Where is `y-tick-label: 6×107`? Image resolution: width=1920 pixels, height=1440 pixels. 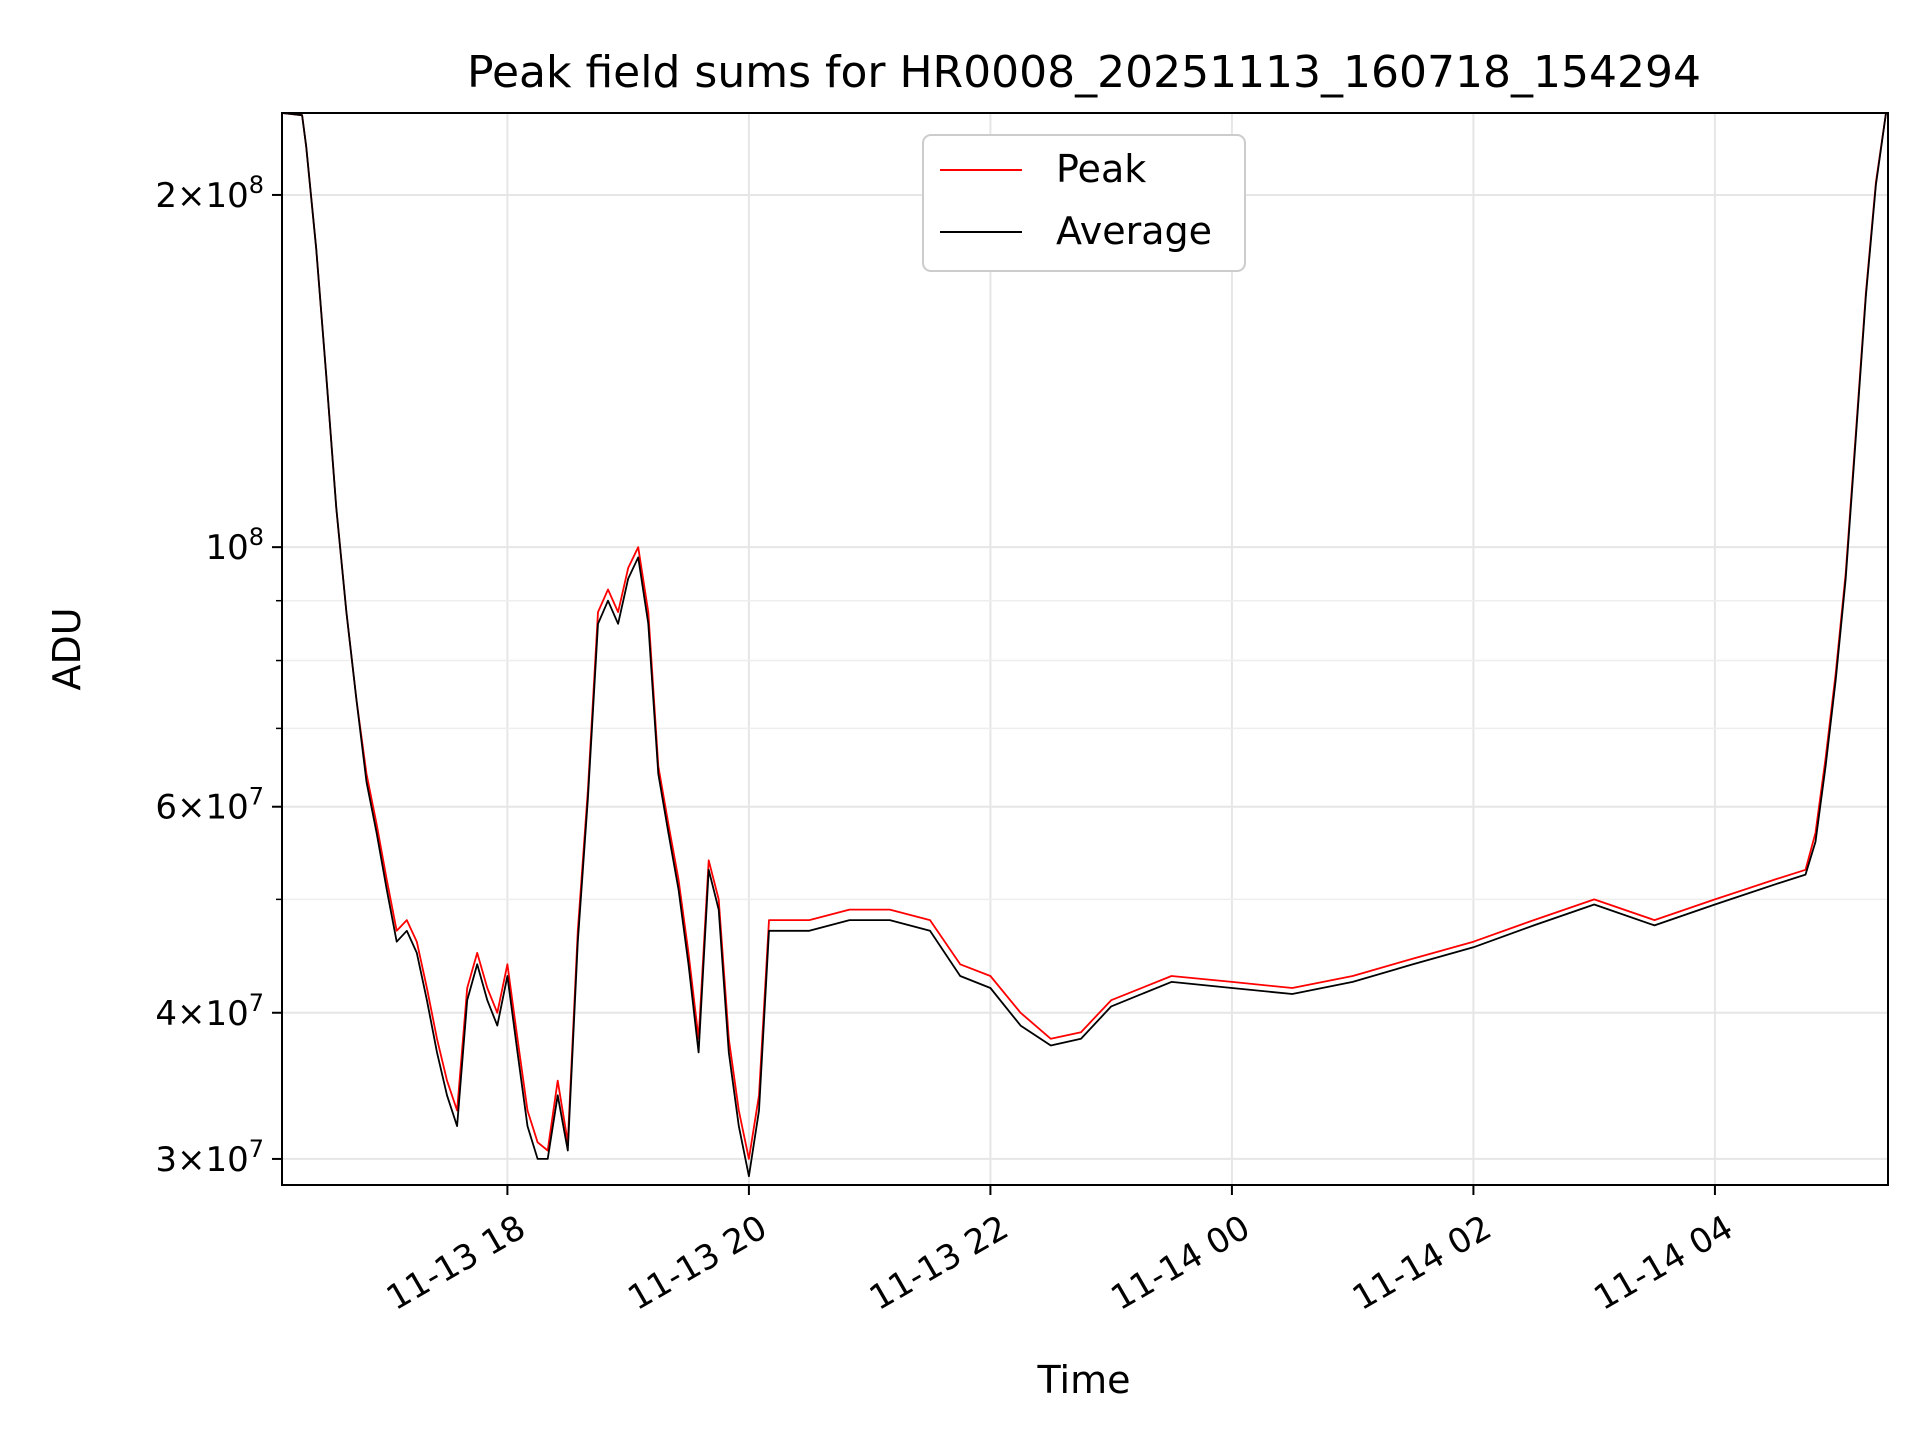
y-tick-label: 6×107 is located at coordinates (209, 805).